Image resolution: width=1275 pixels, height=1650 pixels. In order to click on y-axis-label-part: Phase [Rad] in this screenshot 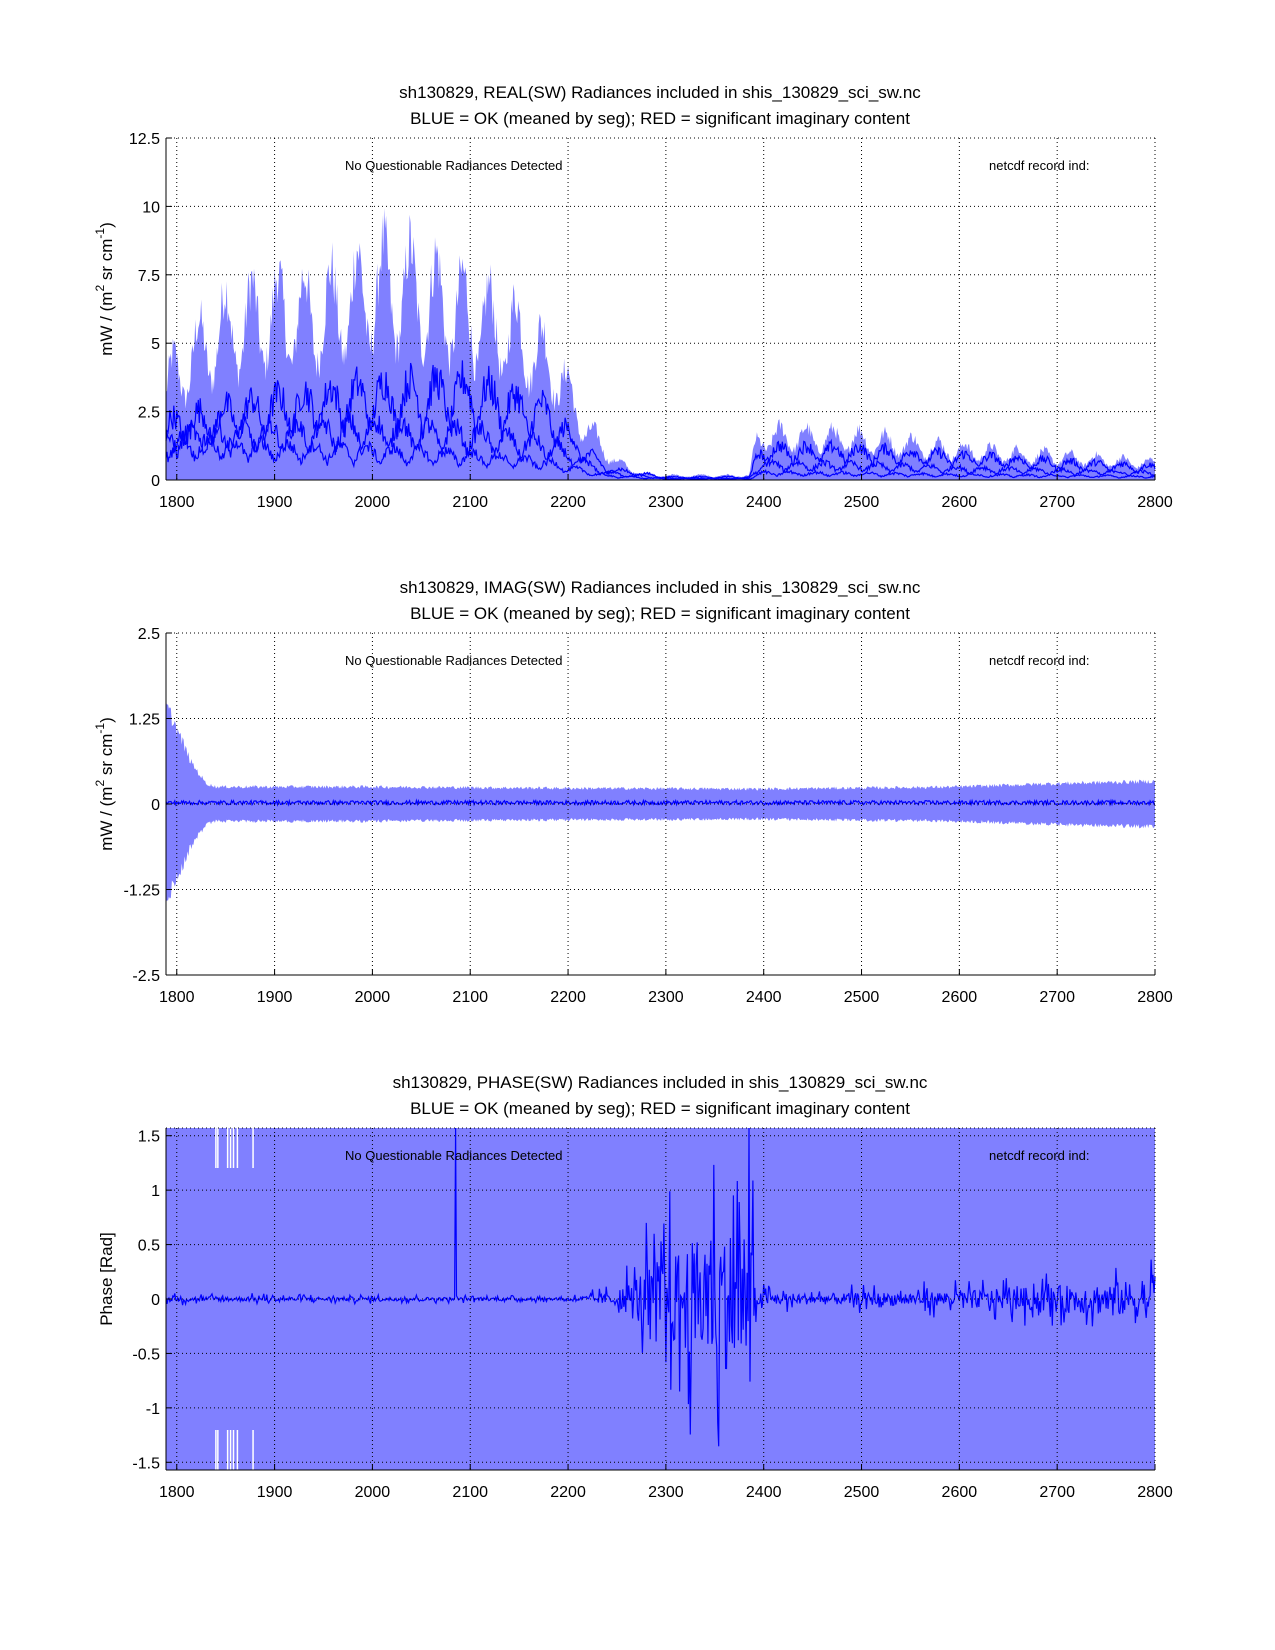, I will do `click(106, 1279)`.